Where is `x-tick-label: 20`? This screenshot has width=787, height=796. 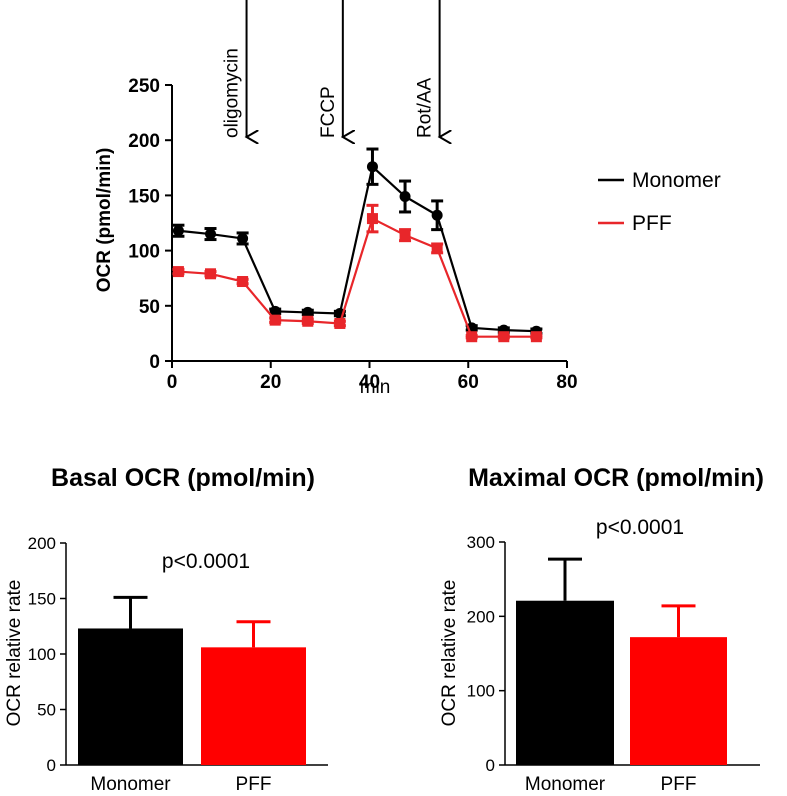
x-tick-label: 20 is located at coordinates (270, 382).